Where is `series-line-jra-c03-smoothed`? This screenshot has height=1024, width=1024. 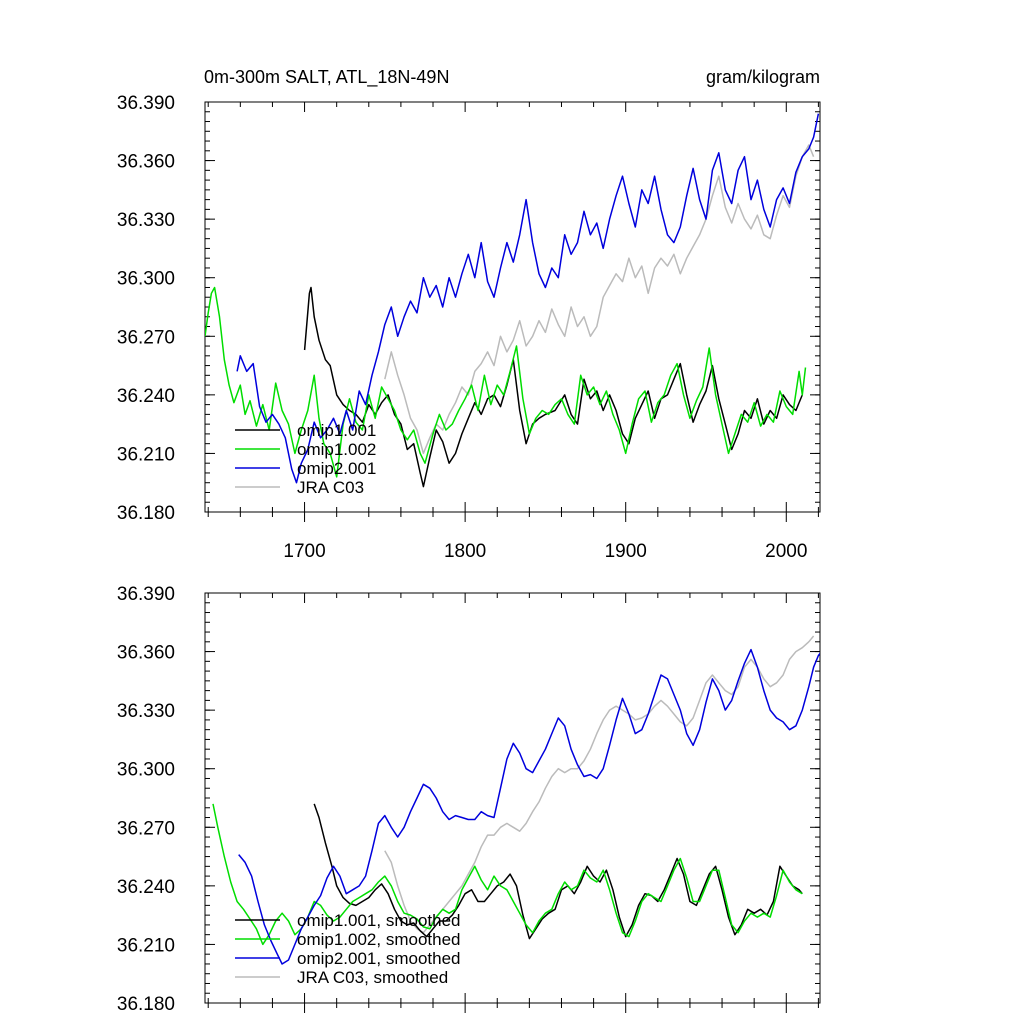
series-line-jra-c03-smoothed is located at coordinates (599, 784).